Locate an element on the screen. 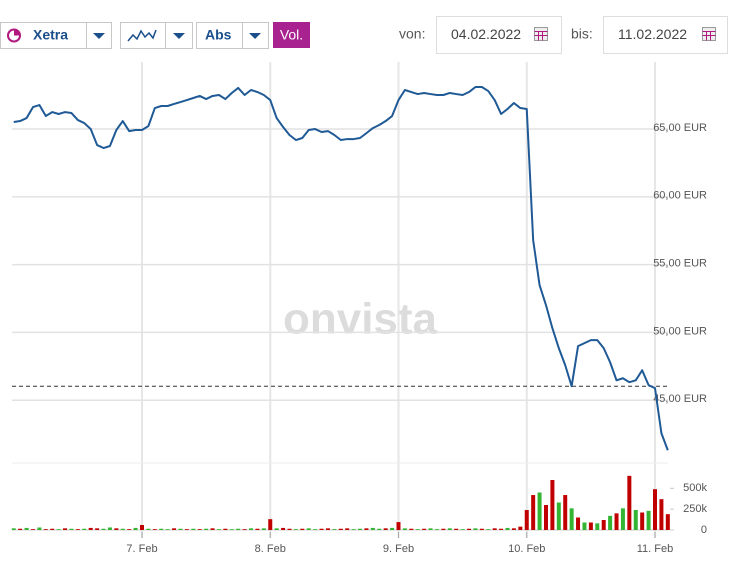 The image size is (732, 563). exchange-dropdown: Xetra is located at coordinates (56, 35).